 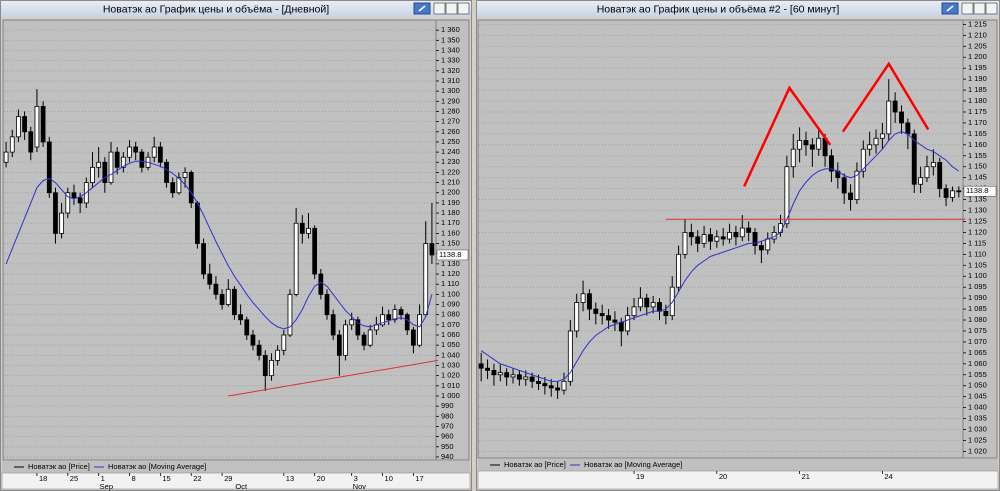 I want to click on y-tick-label: 1 080, so click(x=977, y=319).